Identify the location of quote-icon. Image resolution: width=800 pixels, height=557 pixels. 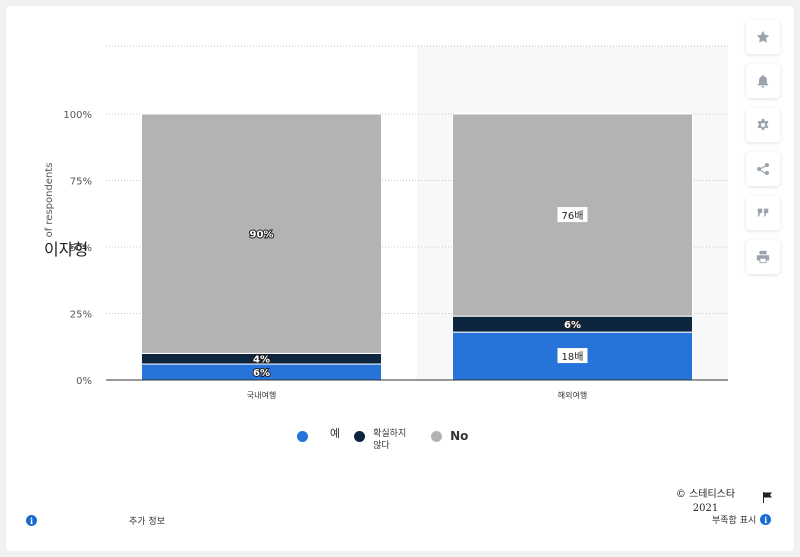
(763, 213).